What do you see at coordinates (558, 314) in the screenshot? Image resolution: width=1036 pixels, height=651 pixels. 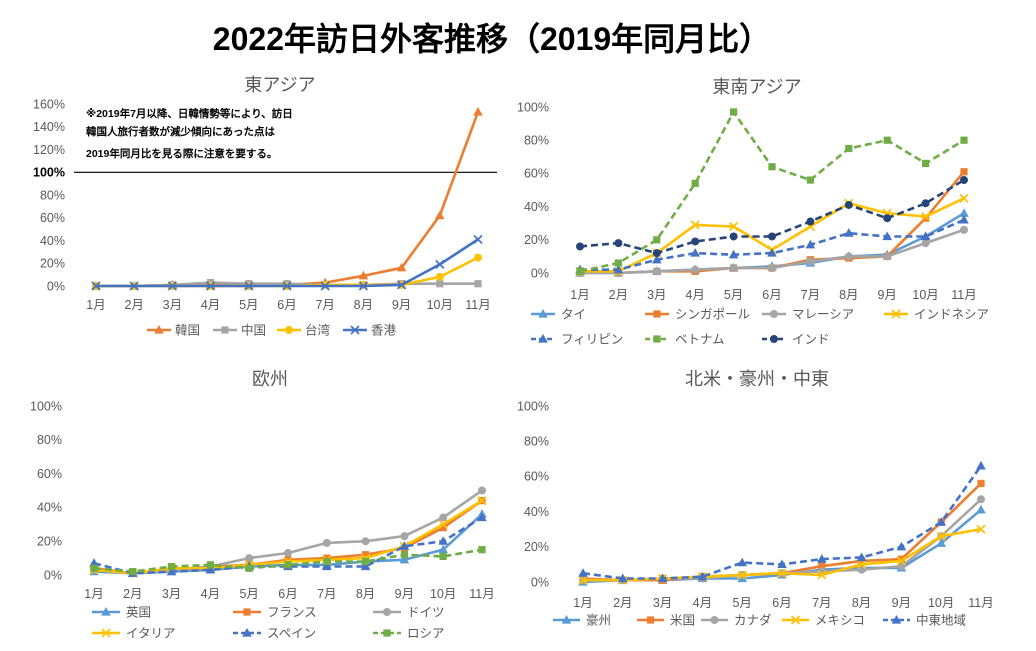 I see `southeast-asia-legend-item-0: タイ` at bounding box center [558, 314].